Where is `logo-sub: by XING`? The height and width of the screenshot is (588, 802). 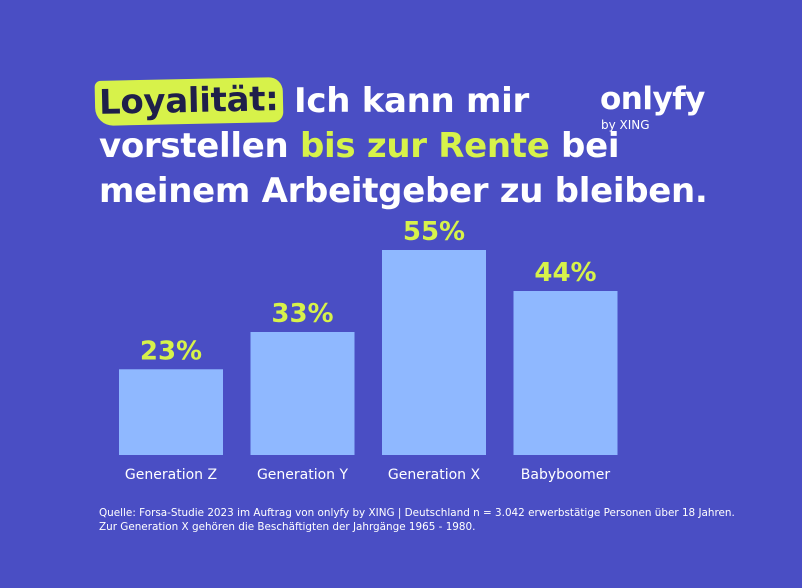
logo-sub: by XING is located at coordinates (625, 125).